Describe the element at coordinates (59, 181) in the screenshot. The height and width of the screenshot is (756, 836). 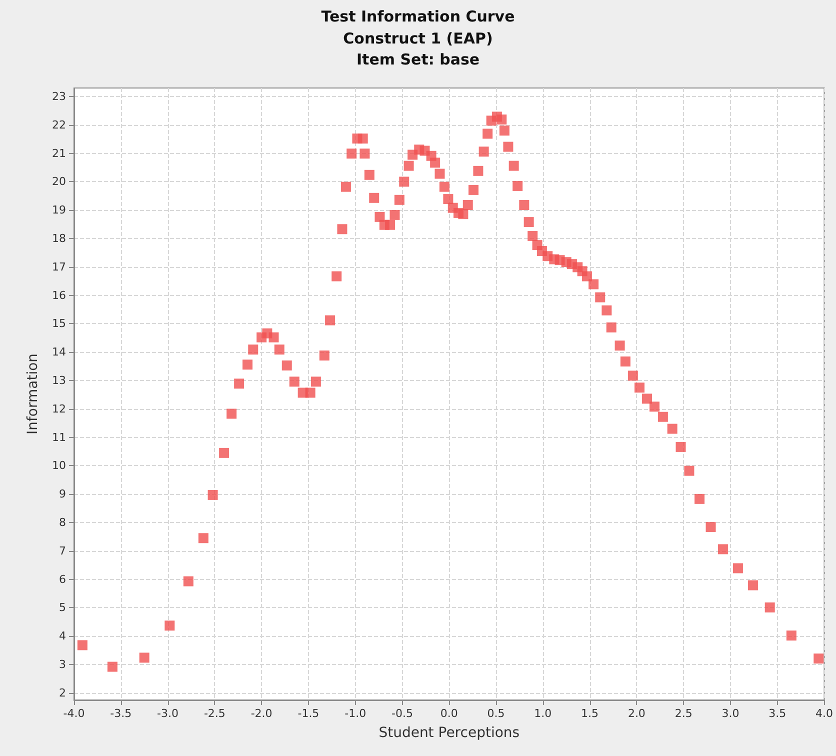
I see `y-tick-label: 20` at that location.